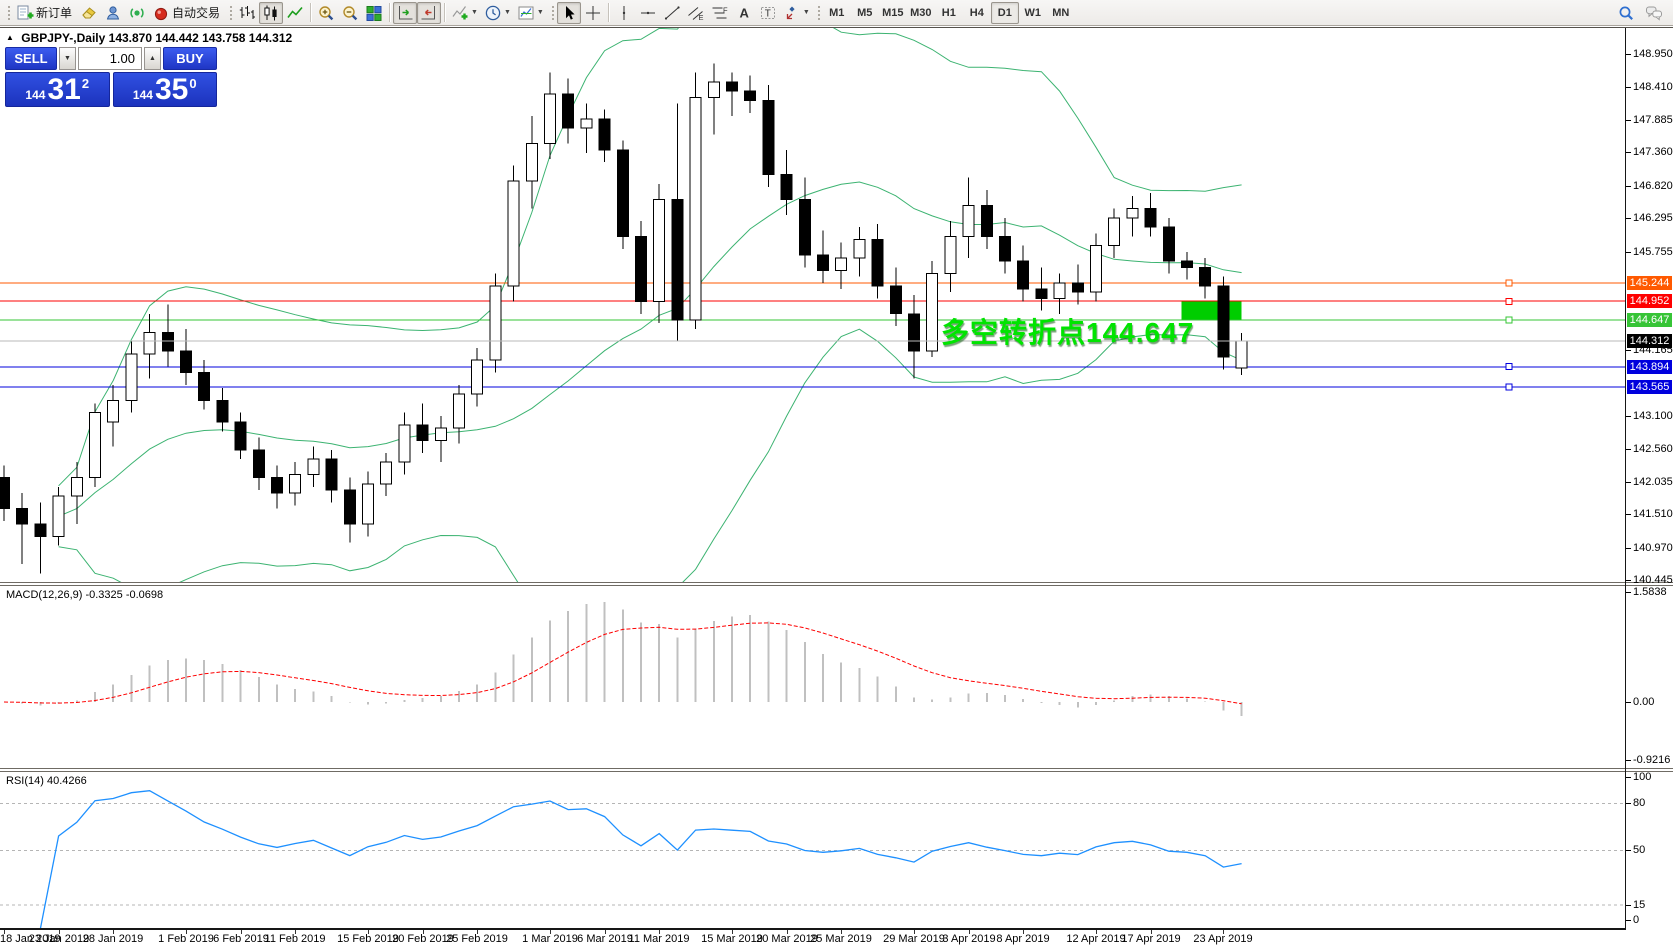 This screenshot has width=1673, height=950. I want to click on zoom-in-button, so click(326, 13).